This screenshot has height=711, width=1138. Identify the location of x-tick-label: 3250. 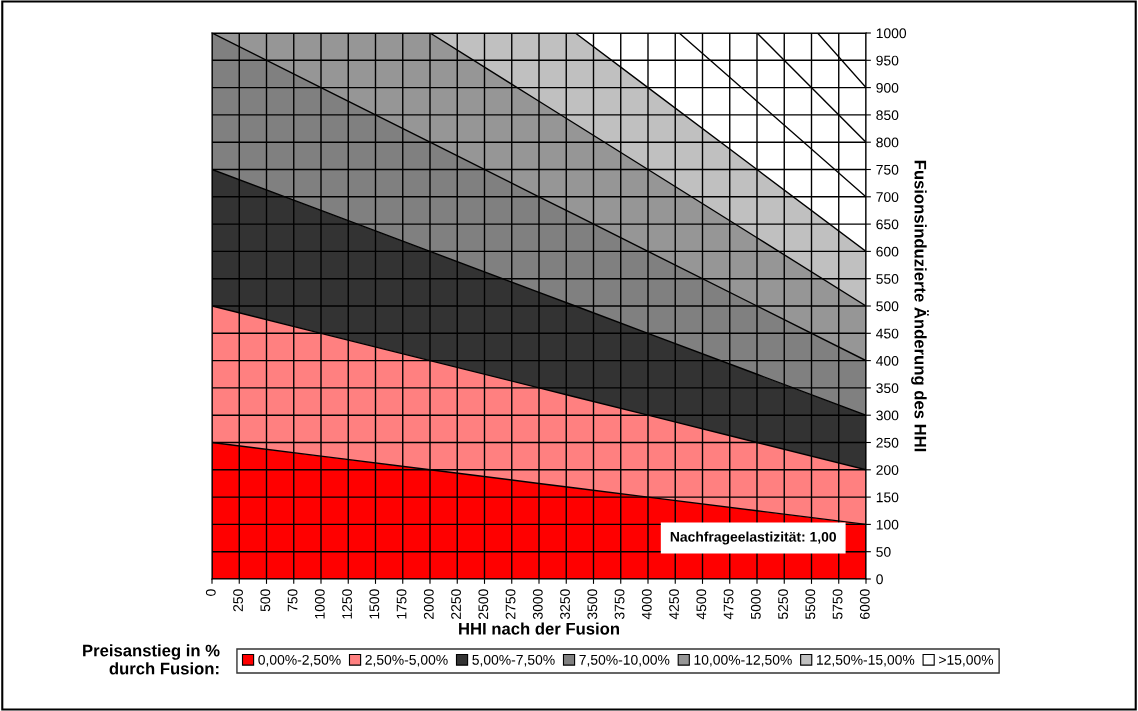
(565, 604).